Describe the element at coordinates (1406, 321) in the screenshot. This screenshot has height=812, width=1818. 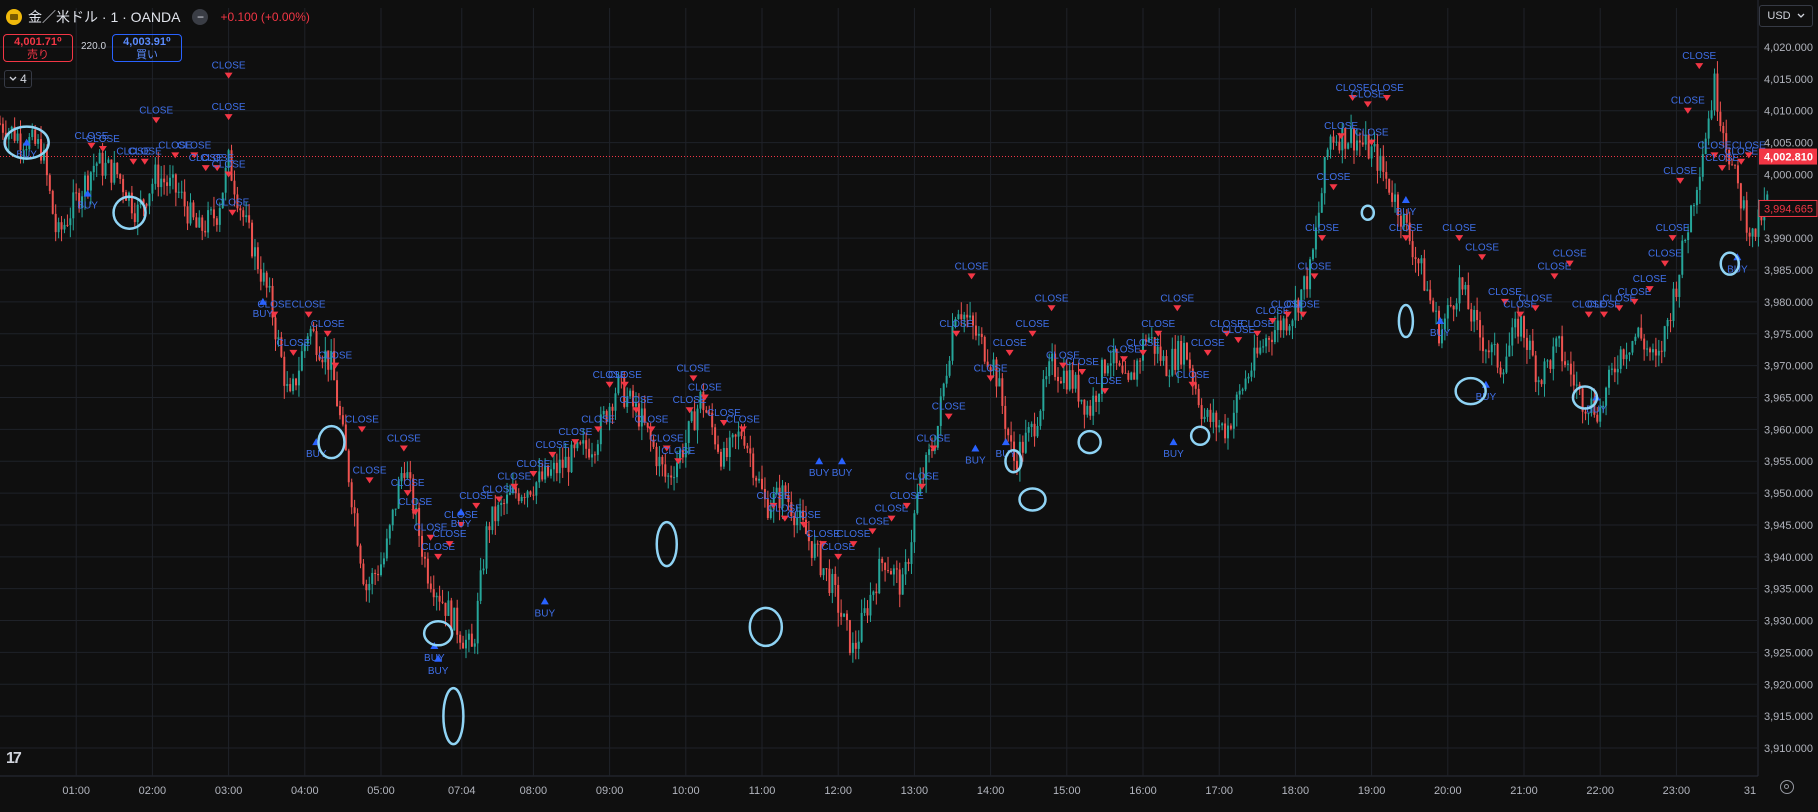
I see `highlight-circle` at that location.